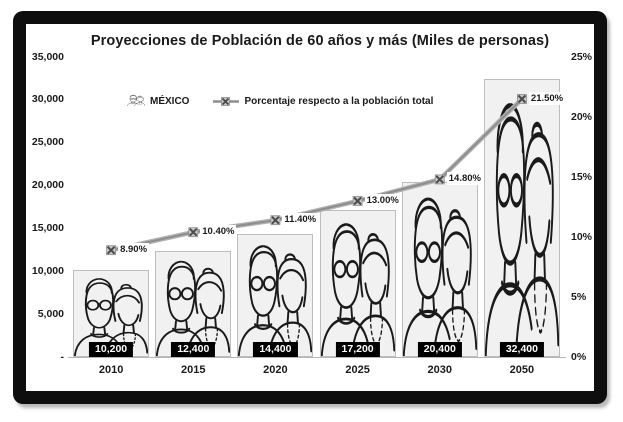  Describe the element at coordinates (275, 370) in the screenshot. I see `x-axis-label: 2020` at that location.